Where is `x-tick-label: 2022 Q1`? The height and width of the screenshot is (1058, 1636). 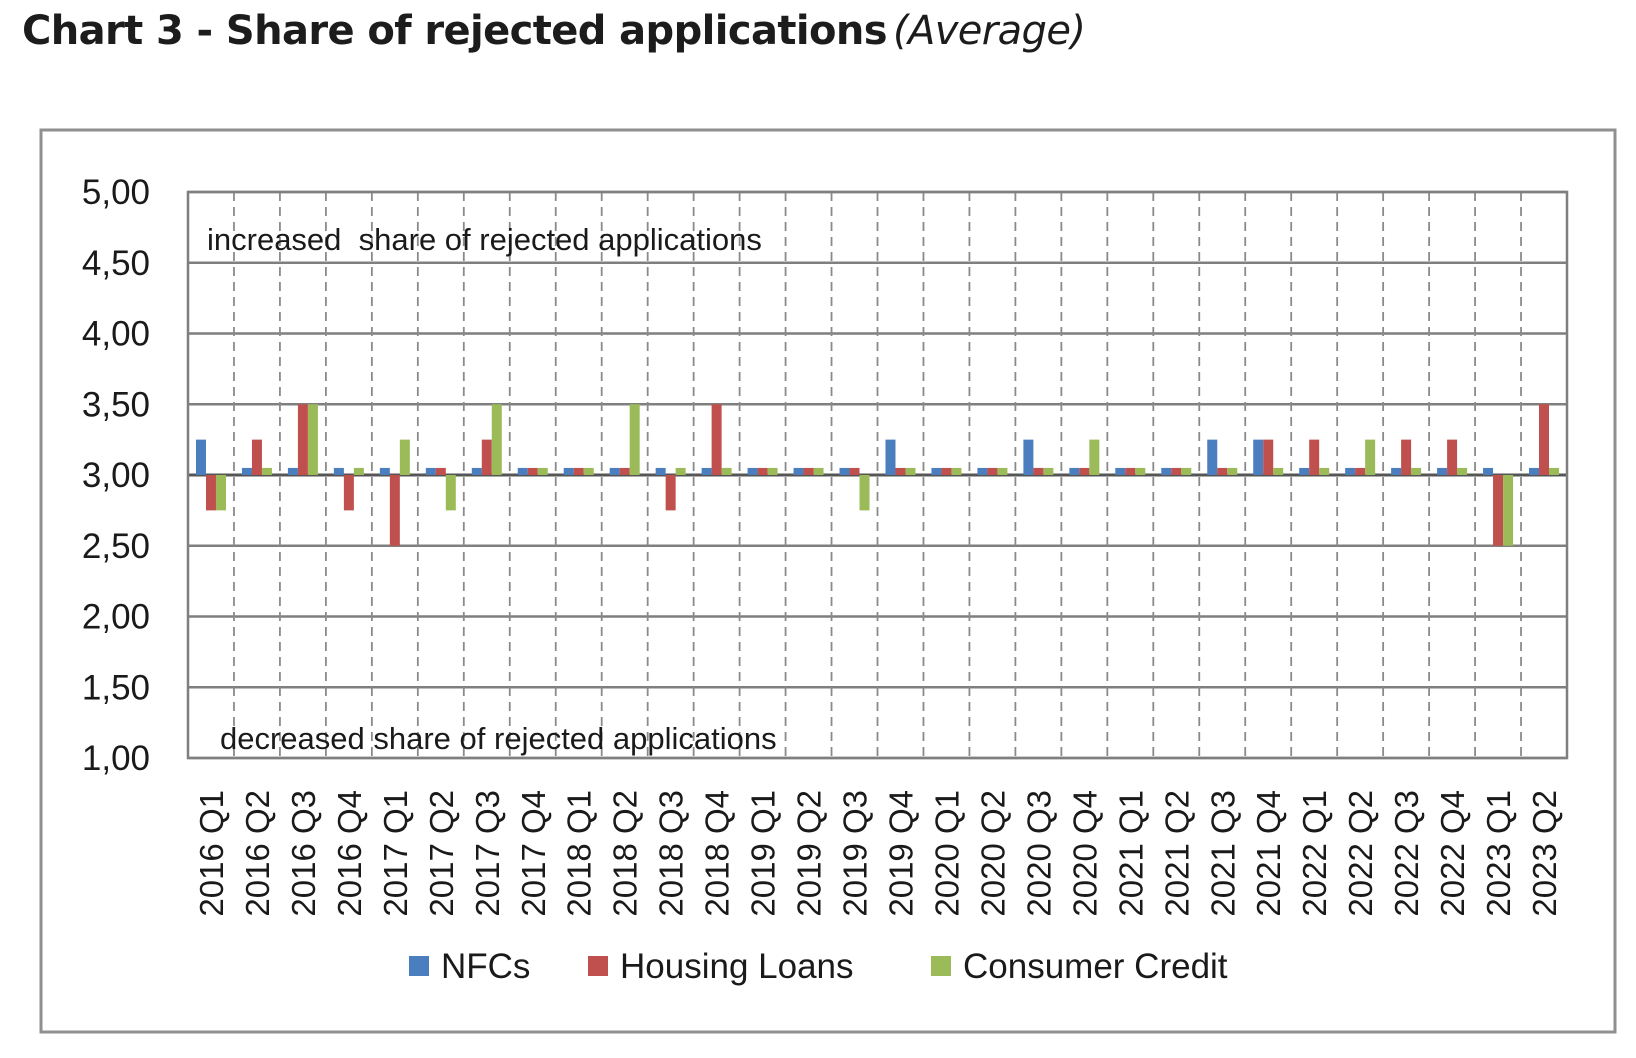
x-tick-label: 2022 Q1 is located at coordinates (1314, 853).